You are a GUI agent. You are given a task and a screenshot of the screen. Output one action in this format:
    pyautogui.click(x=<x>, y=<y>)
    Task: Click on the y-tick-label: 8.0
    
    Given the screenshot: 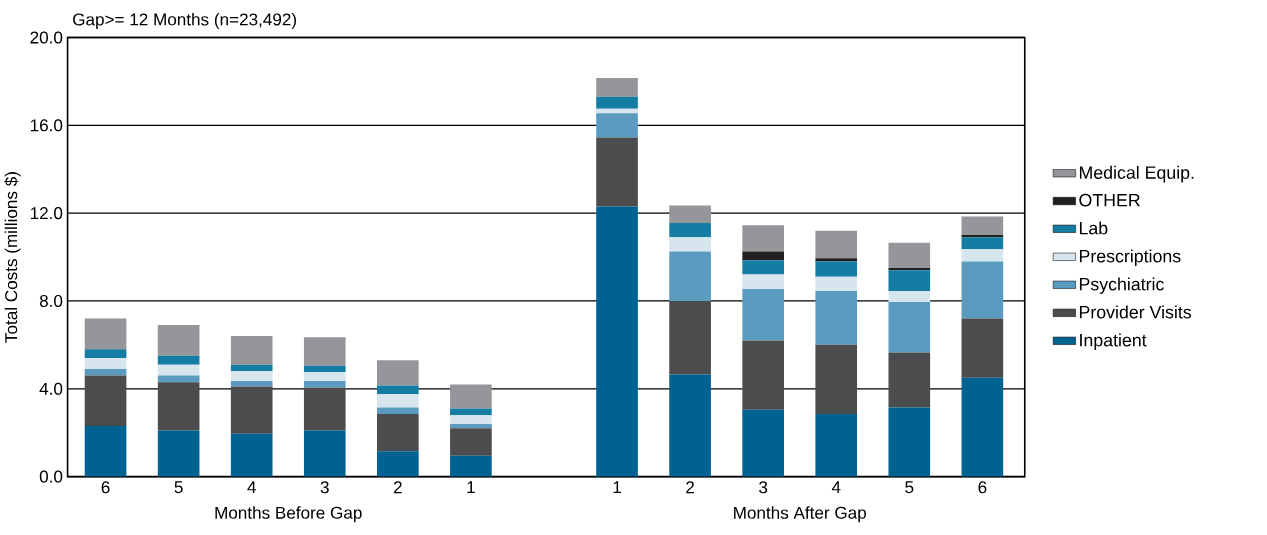 What is the action you would take?
    pyautogui.click(x=51, y=301)
    